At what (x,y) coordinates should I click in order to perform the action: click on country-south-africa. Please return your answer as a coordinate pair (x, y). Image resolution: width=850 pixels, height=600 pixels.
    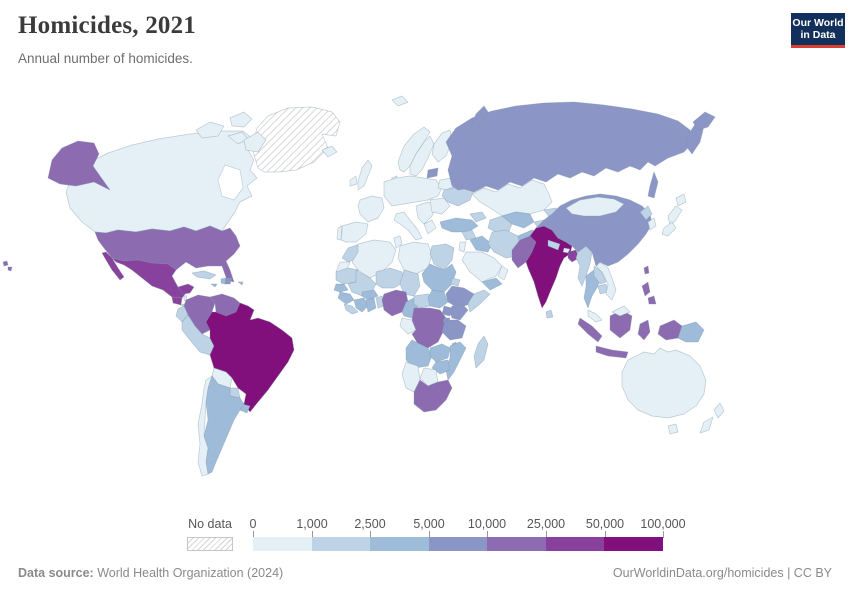
    Looking at the image, I should click on (433, 396).